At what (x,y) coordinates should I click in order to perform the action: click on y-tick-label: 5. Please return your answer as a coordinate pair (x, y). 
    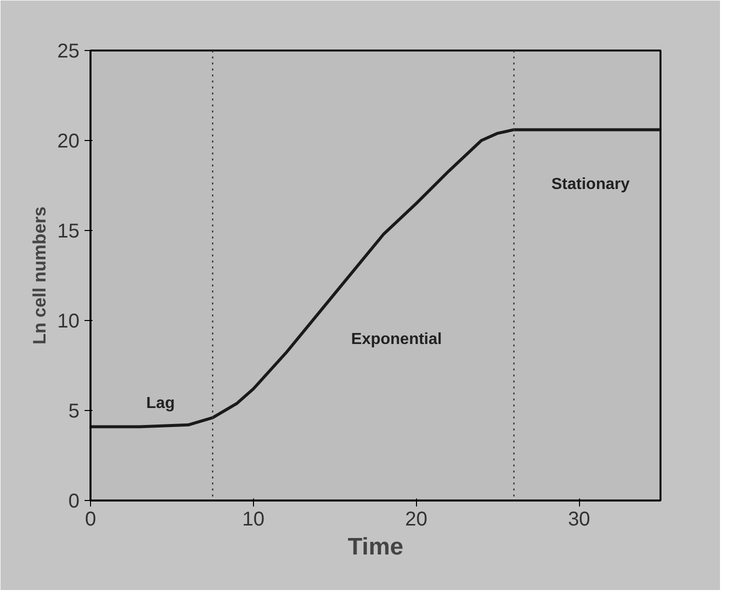
    Looking at the image, I should click on (74, 411).